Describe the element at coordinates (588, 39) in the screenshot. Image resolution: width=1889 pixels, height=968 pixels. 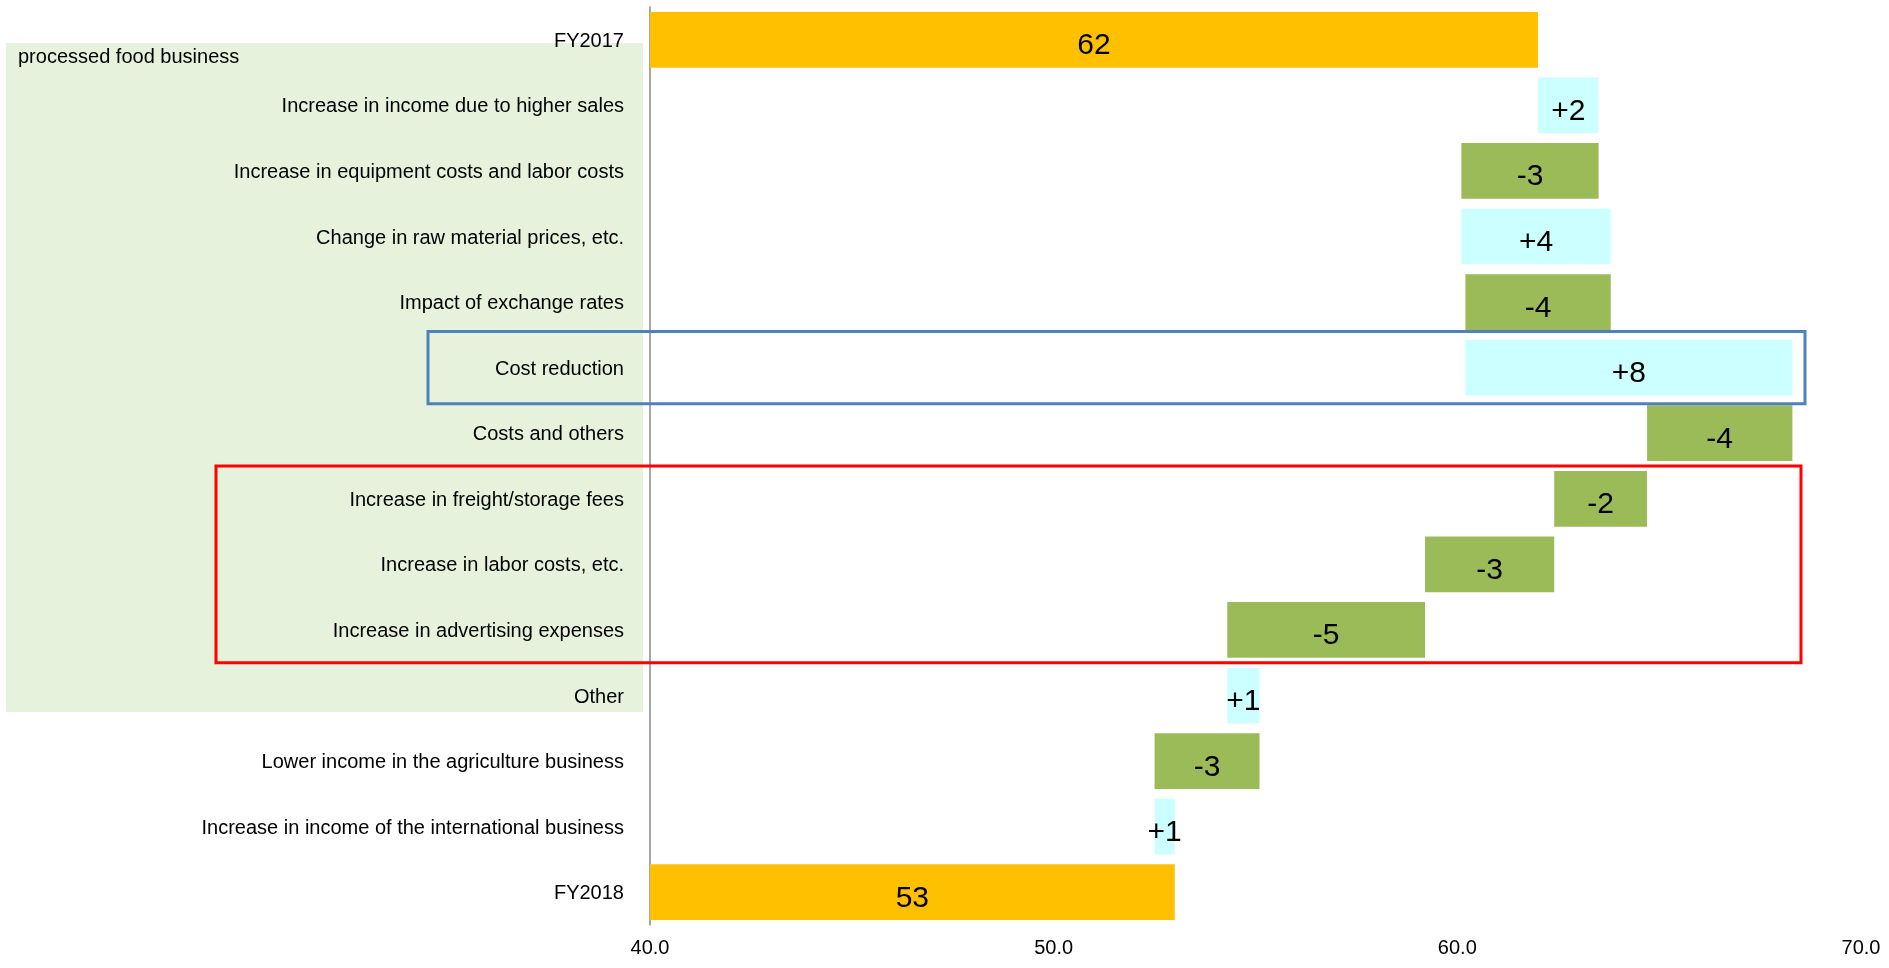
I see `y-tick-label: FY2017` at that location.